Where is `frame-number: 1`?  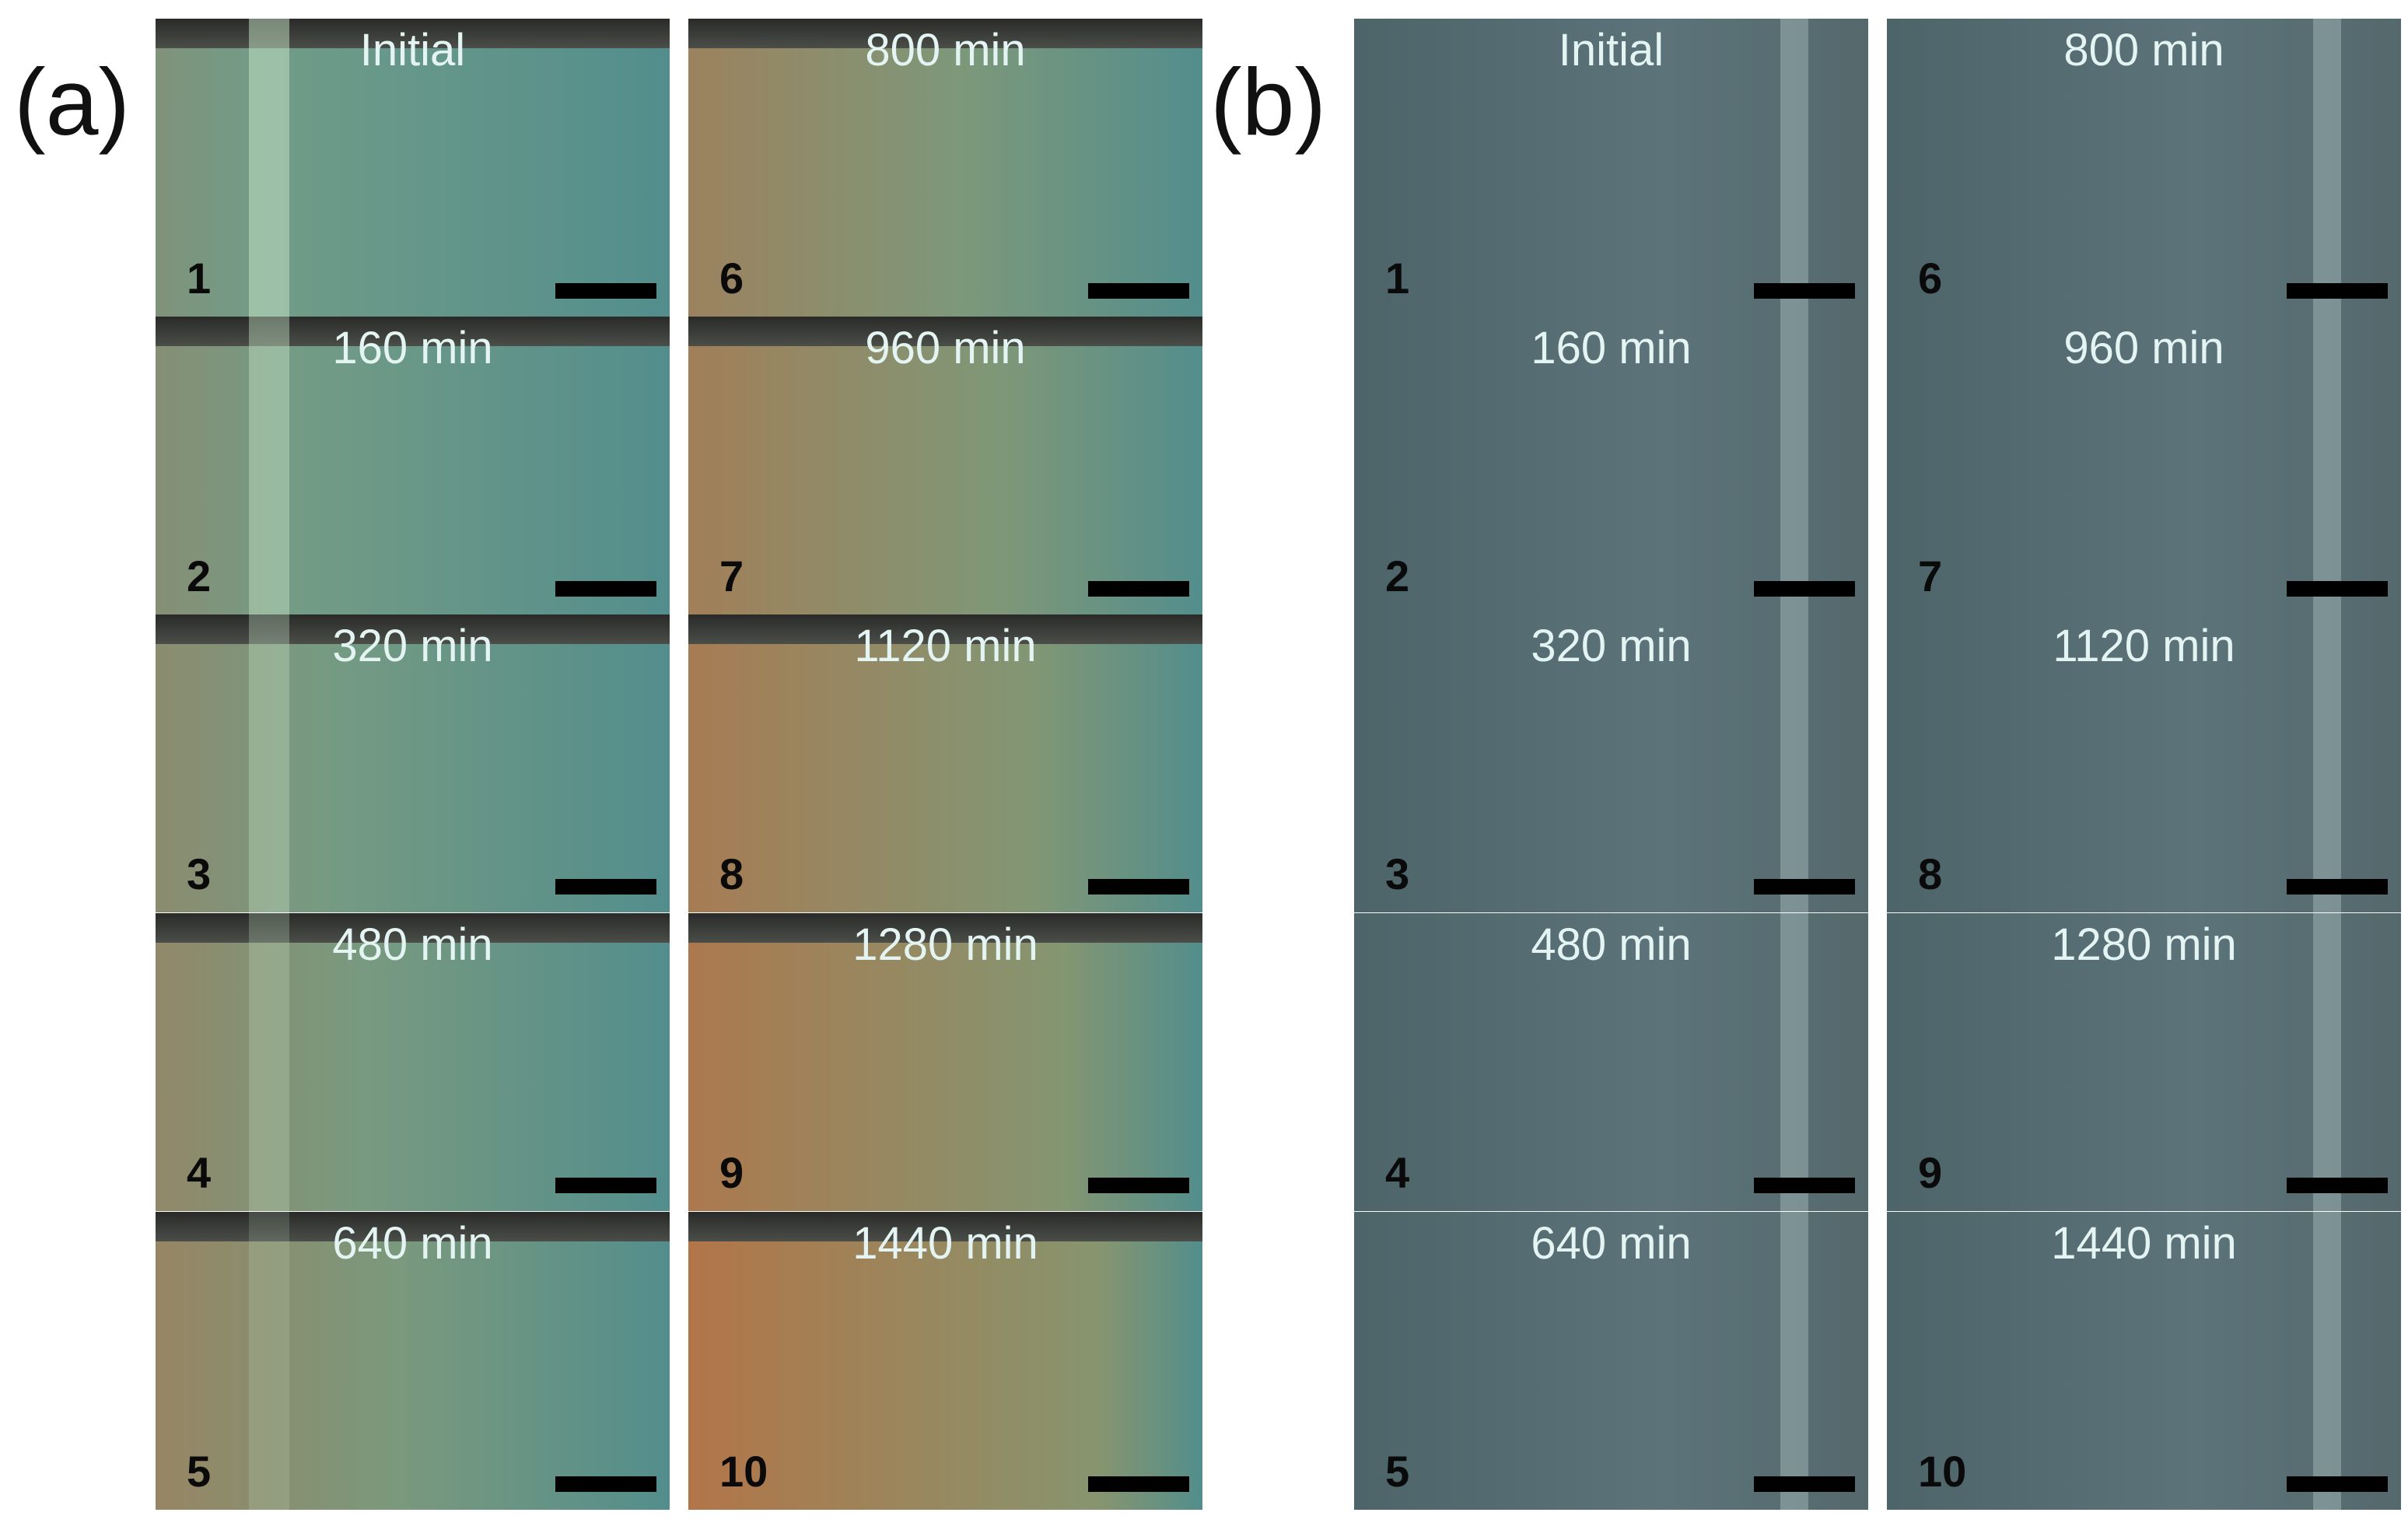
frame-number: 1 is located at coordinates (1398, 278).